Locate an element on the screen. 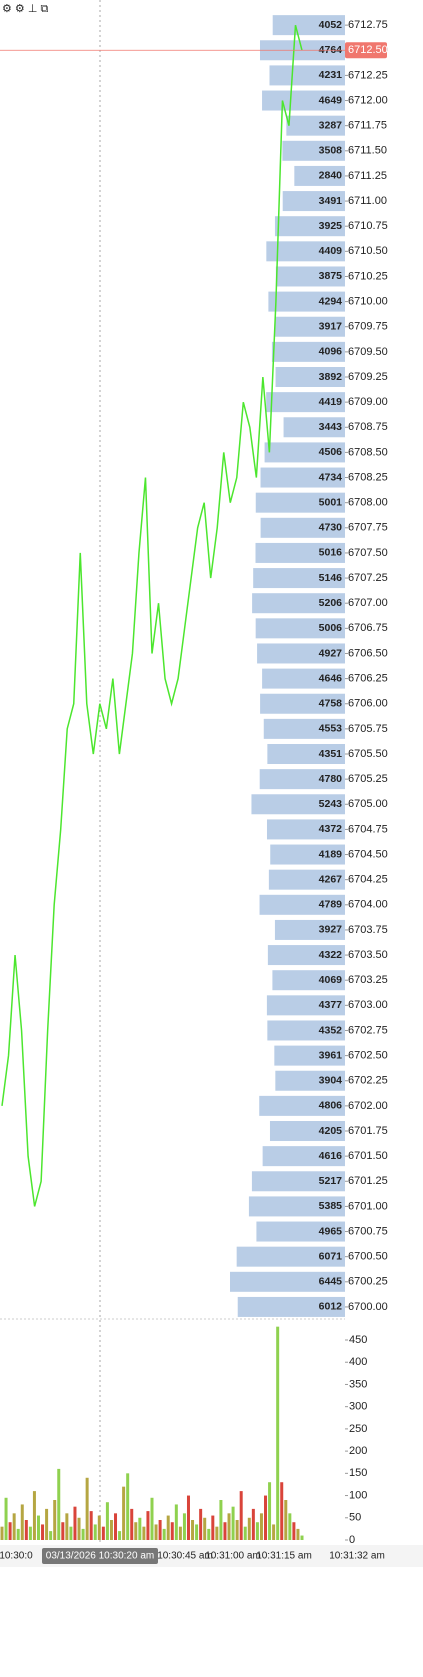 The width and height of the screenshot is (423, 1677). y-tick-label: 6708.50 is located at coordinates (368, 452).